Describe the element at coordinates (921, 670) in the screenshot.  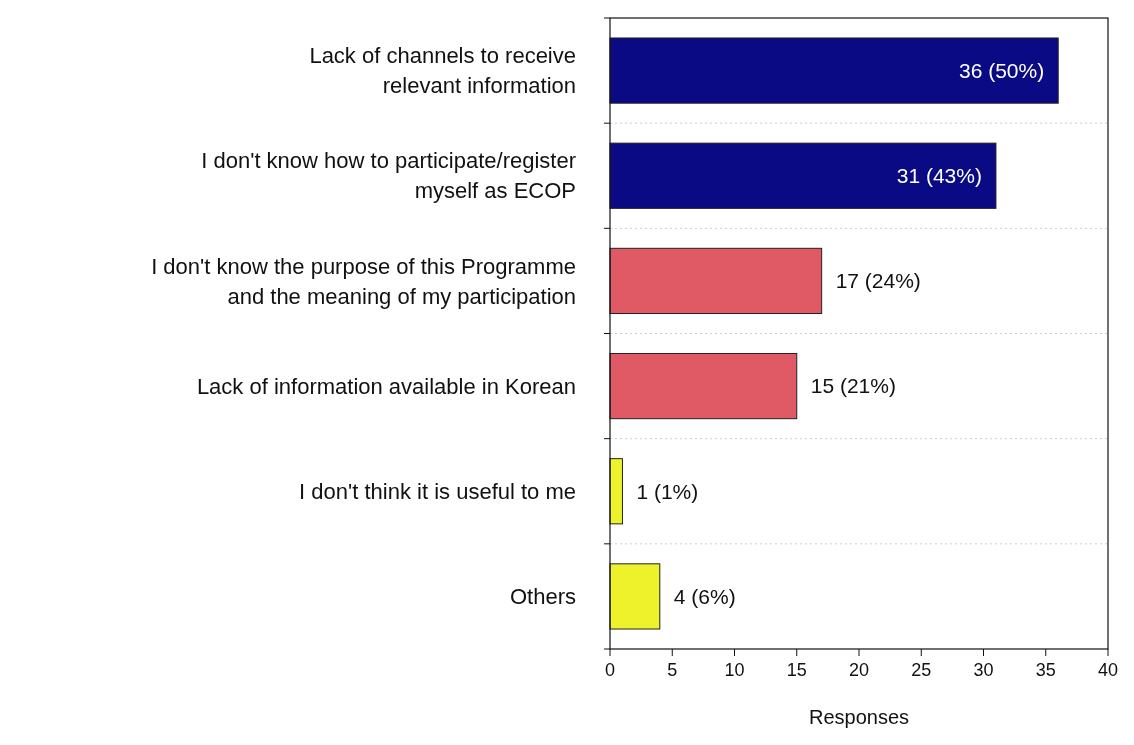
I see `x-tick-label: 25` at that location.